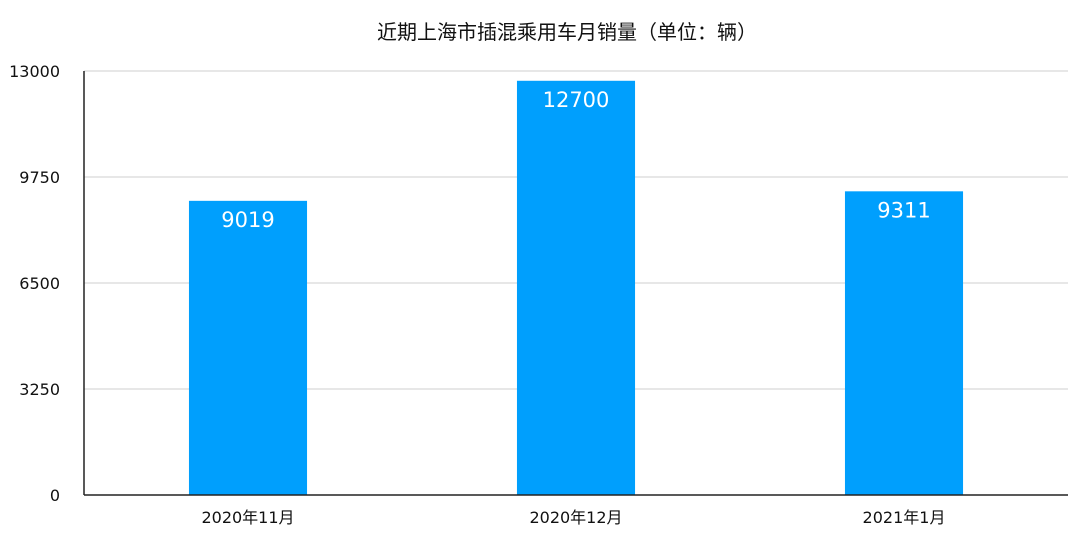 This screenshot has height=543, width=1080. Describe the element at coordinates (39, 283) in the screenshot. I see `y-tick-label: 6500` at that location.